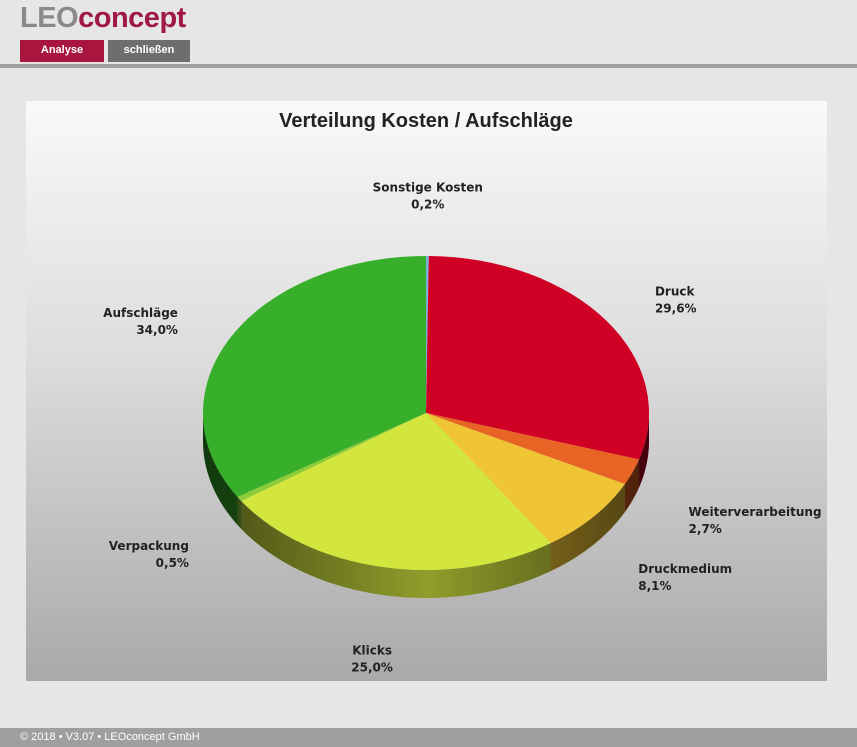  What do you see at coordinates (372, 651) in the screenshot?
I see `slice-label-klicks: Klicks` at bounding box center [372, 651].